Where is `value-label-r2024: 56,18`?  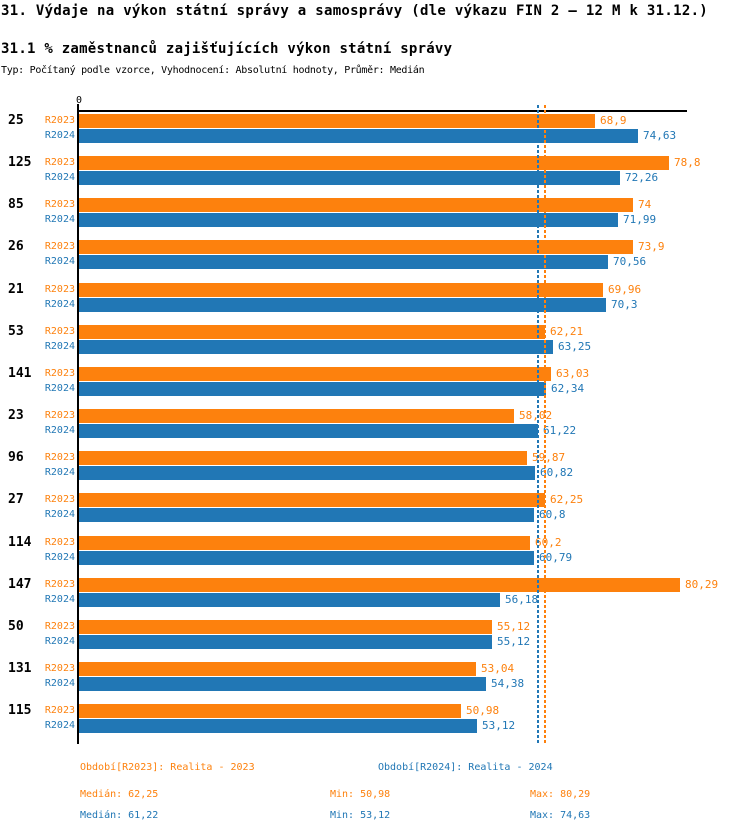
value-label-r2024: 56,18 is located at coordinates (522, 599).